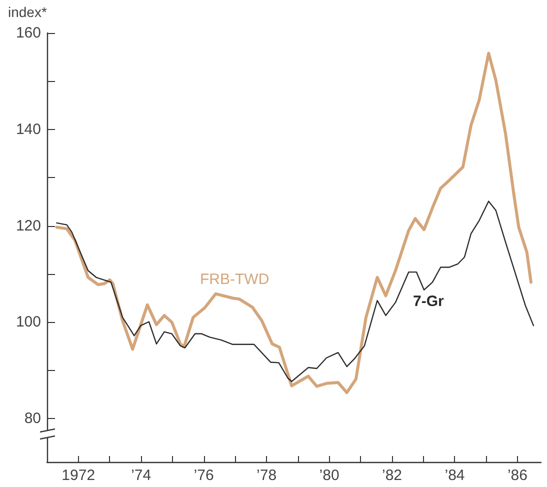  What do you see at coordinates (266, 475) in the screenshot?
I see `x-tick-label: ’78` at bounding box center [266, 475].